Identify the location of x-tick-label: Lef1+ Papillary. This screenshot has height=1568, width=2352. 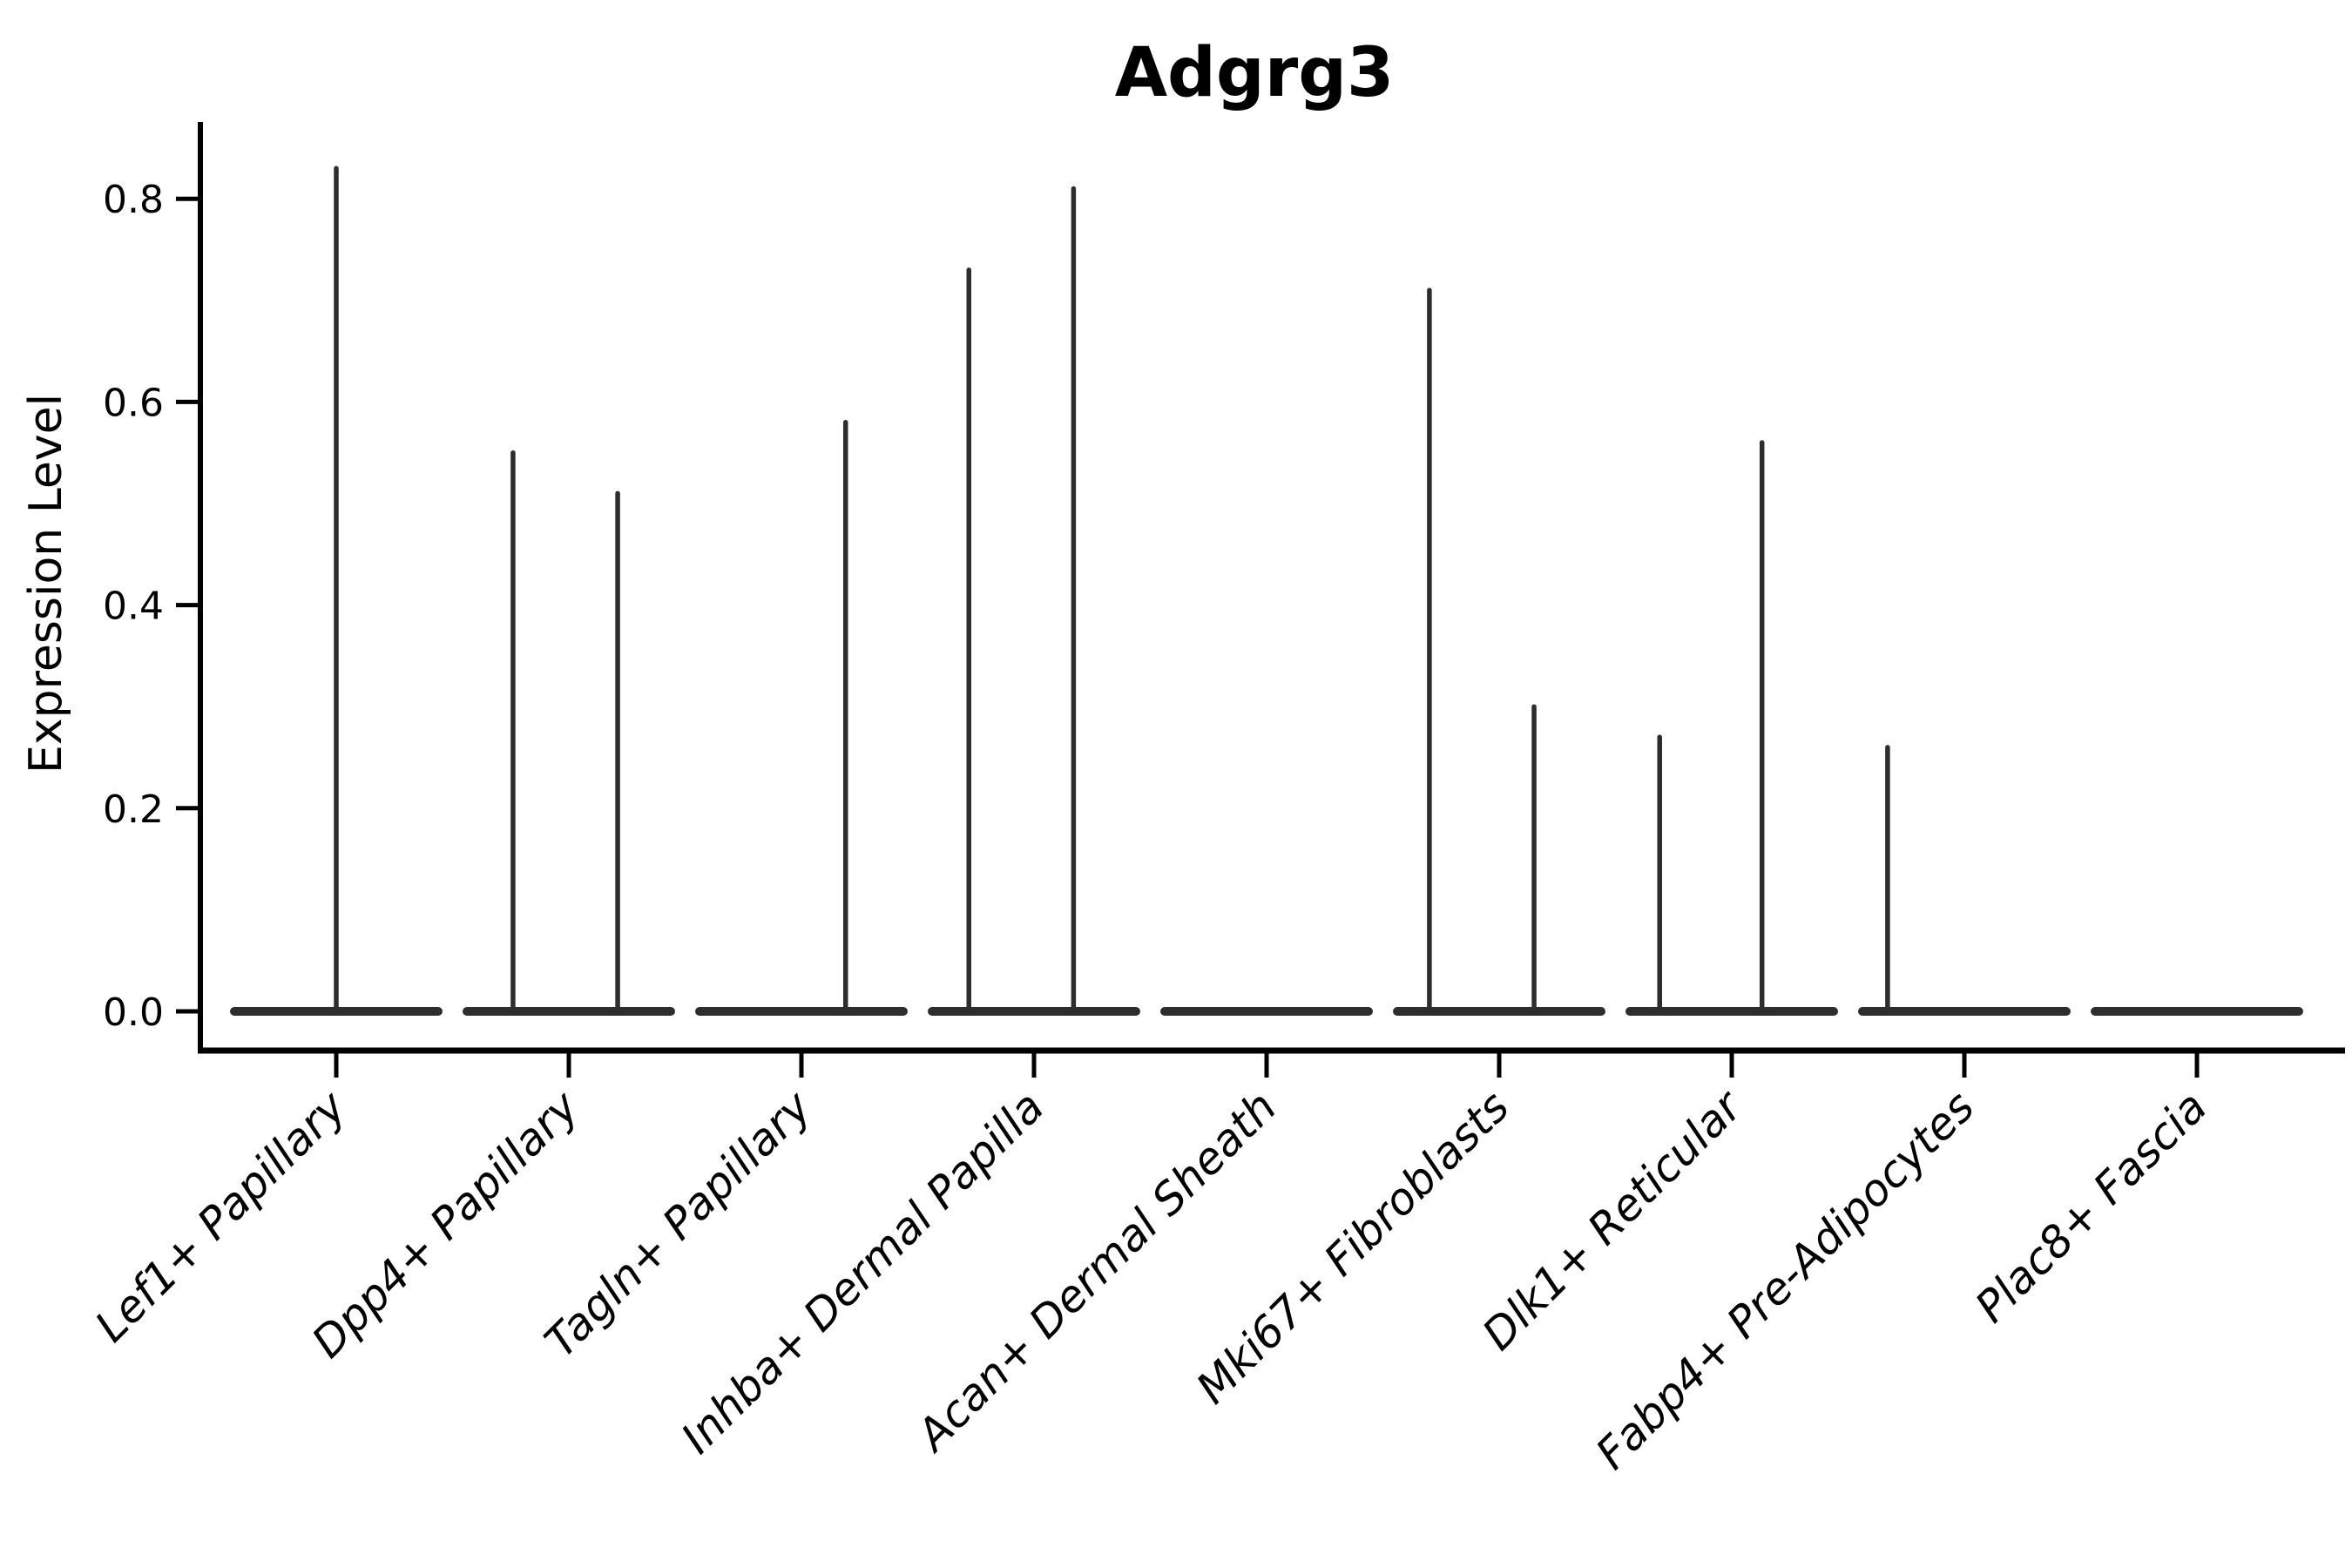
(220, 1215).